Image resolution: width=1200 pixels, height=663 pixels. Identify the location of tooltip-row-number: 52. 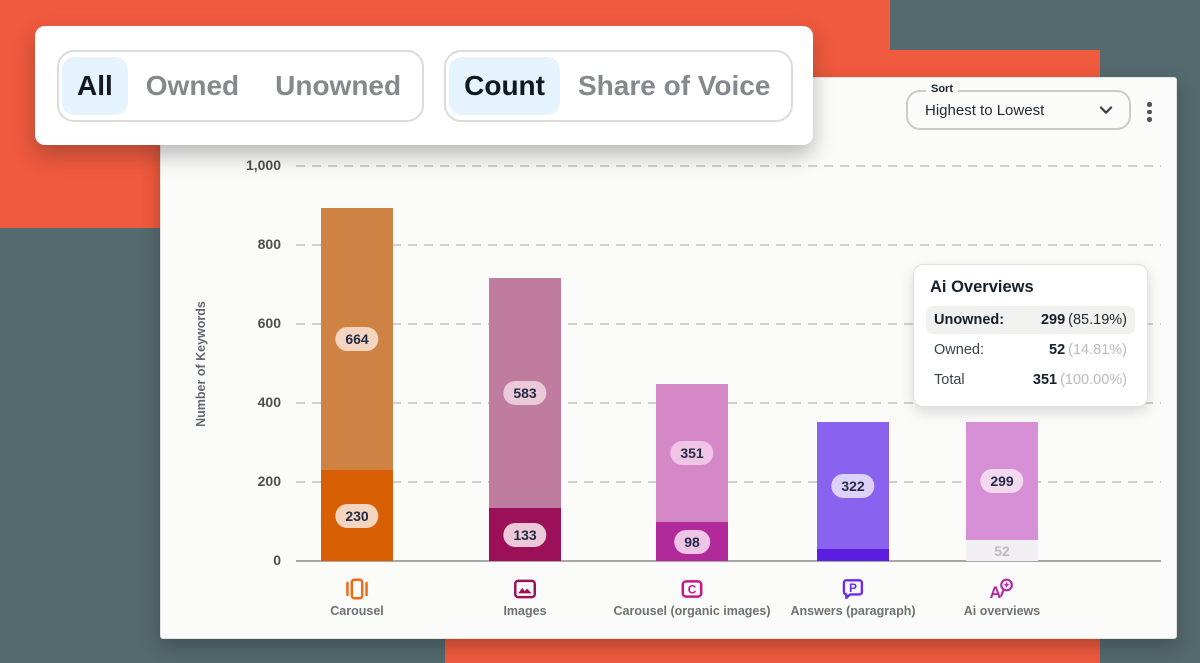
(1057, 350).